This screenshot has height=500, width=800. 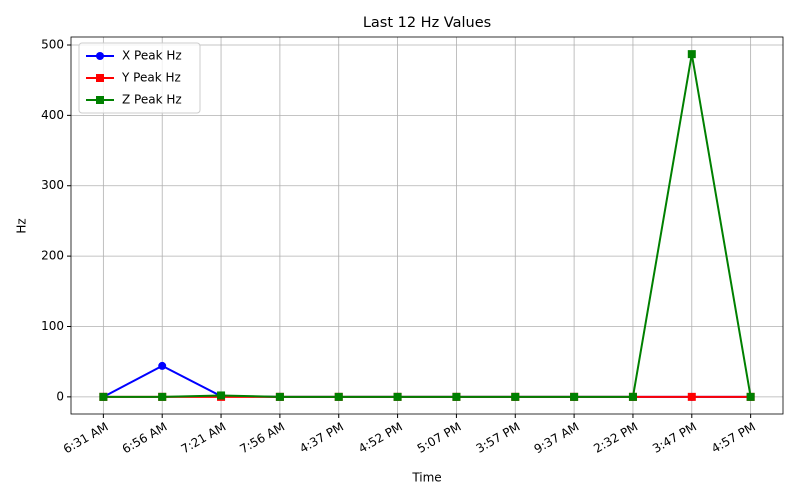 What do you see at coordinates (52, 326) in the screenshot?
I see `y-tick-label: 100` at bounding box center [52, 326].